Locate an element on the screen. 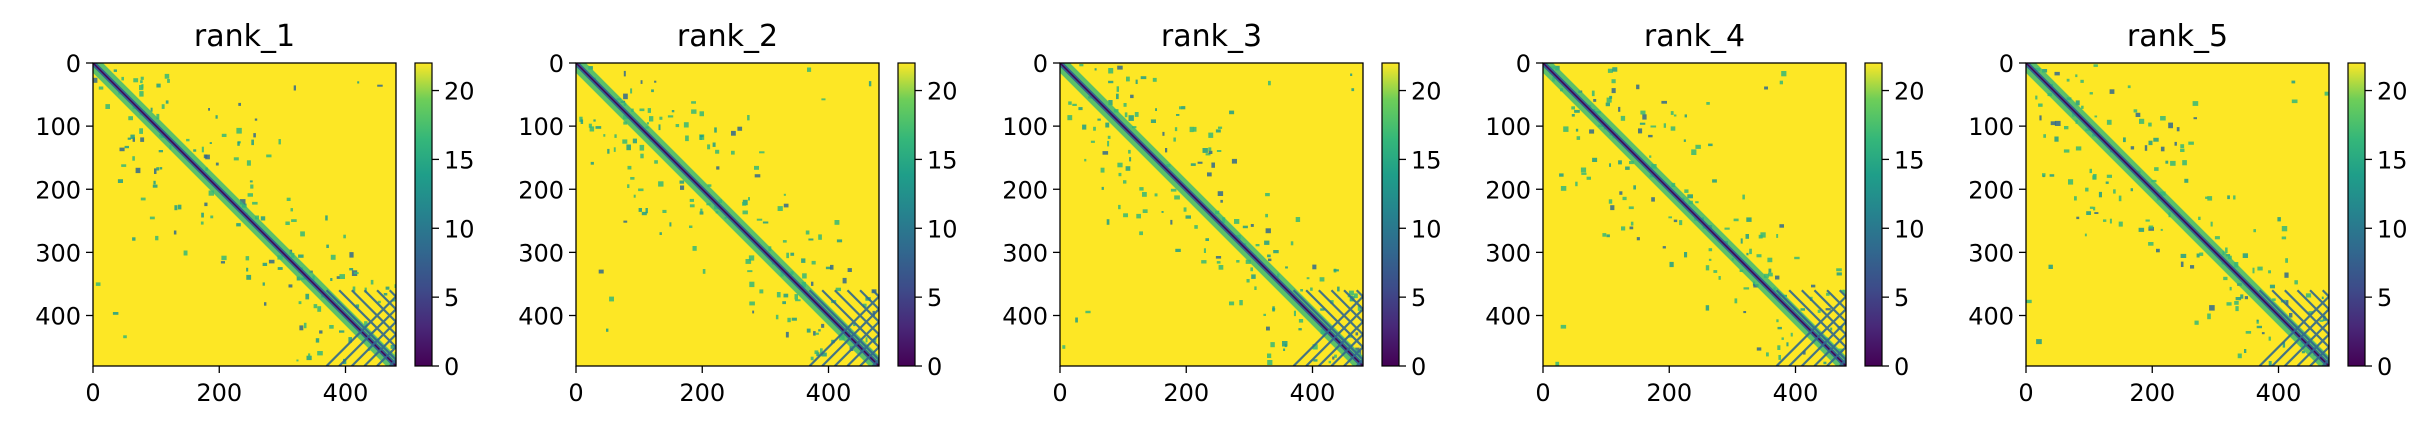  chart-title: rank_1 is located at coordinates (244, 36).